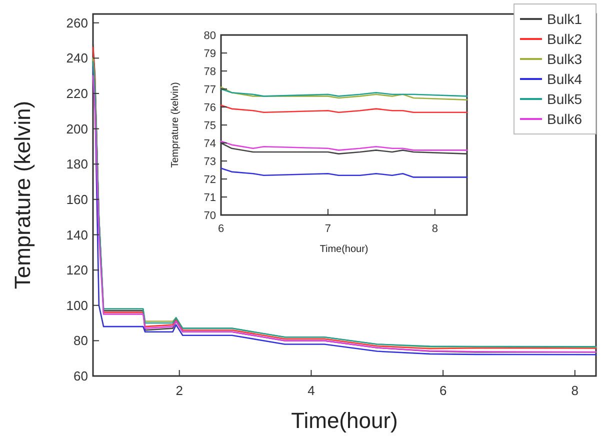 This screenshot has width=612, height=439. Describe the element at coordinates (311, 390) in the screenshot. I see `x-tick-label: 4` at that location.